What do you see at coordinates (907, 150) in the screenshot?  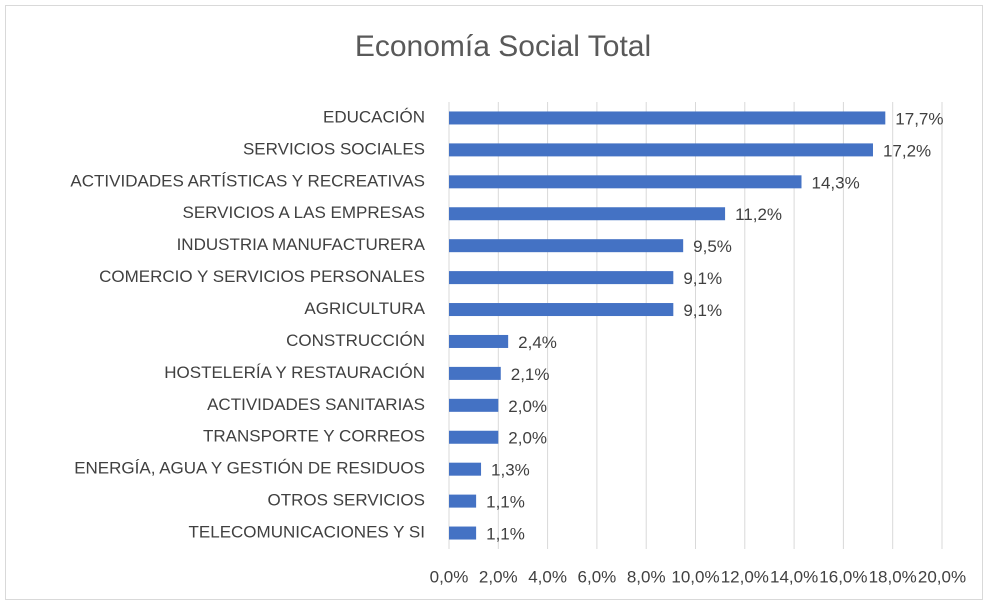 I see `data-label: 17,2%` at bounding box center [907, 150].